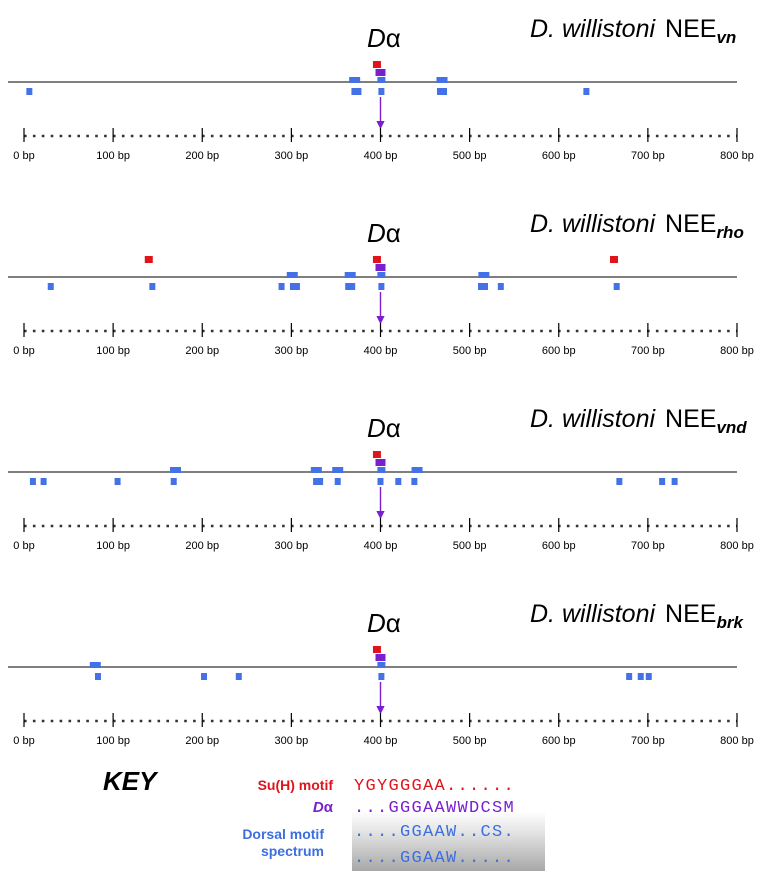 This screenshot has height=883, width=761. I want to click on key-title: KEY, so click(131, 781).